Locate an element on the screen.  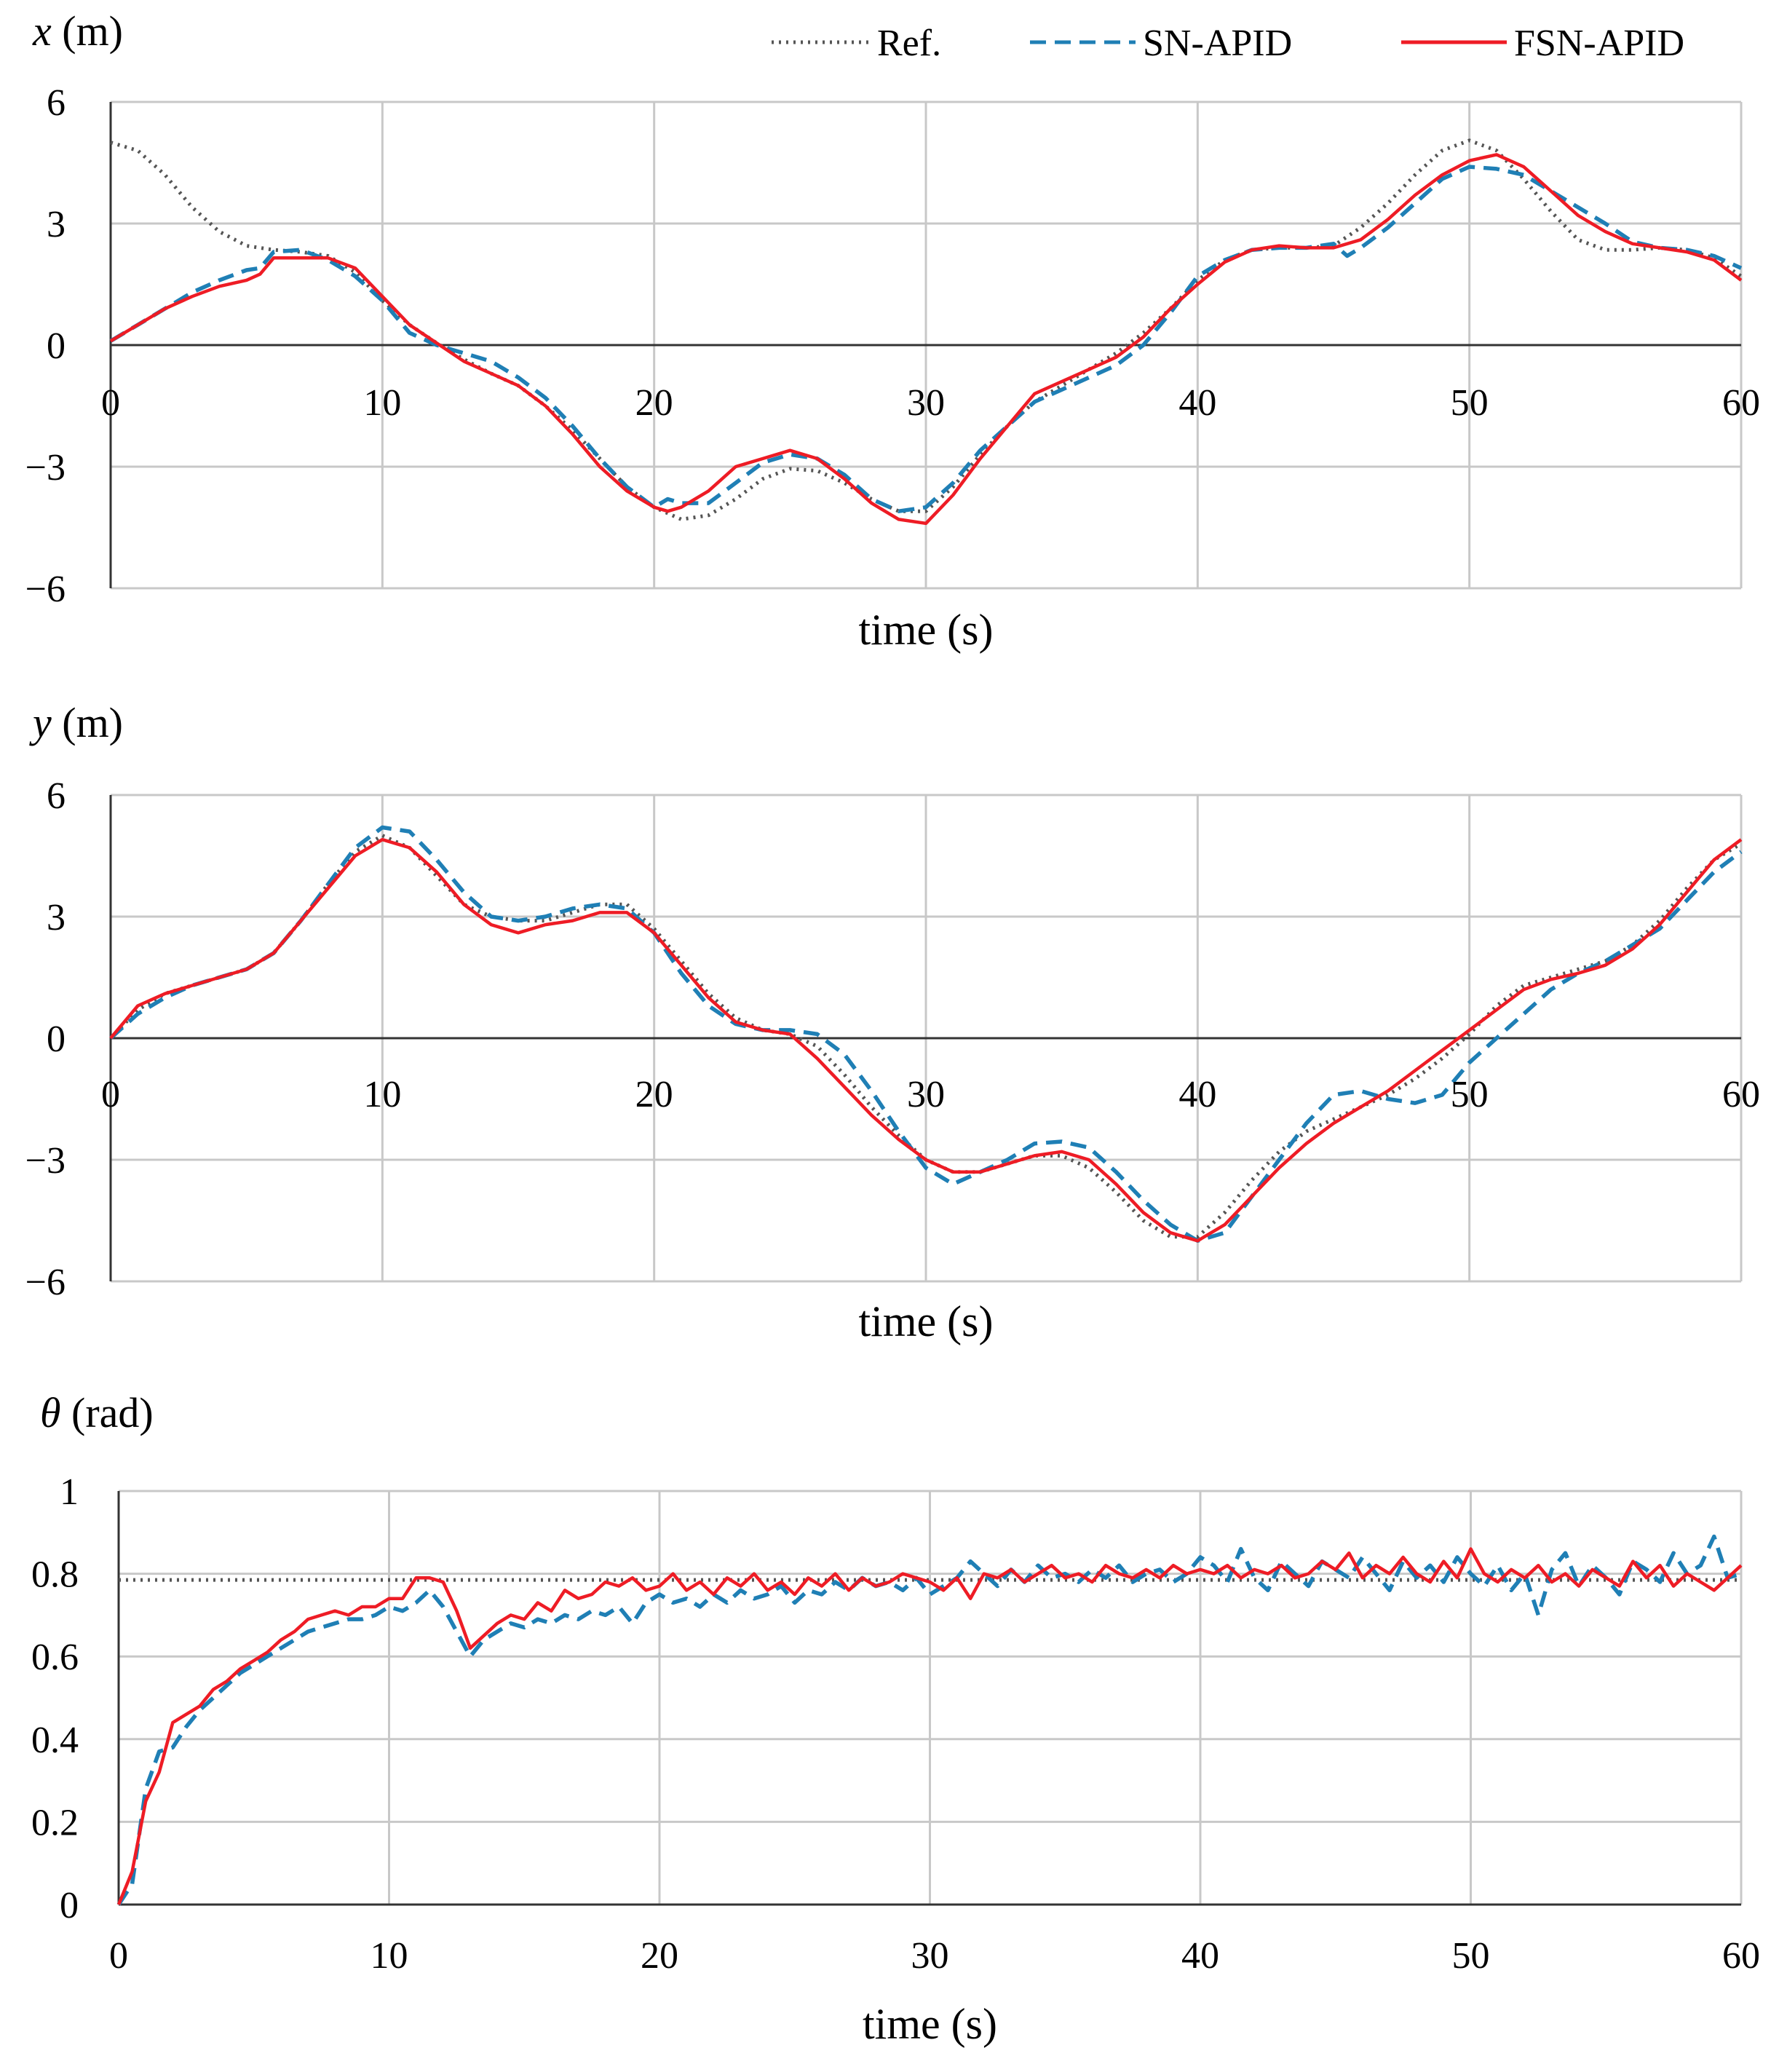
y-tick-label: 0.8 is located at coordinates (55, 1575).